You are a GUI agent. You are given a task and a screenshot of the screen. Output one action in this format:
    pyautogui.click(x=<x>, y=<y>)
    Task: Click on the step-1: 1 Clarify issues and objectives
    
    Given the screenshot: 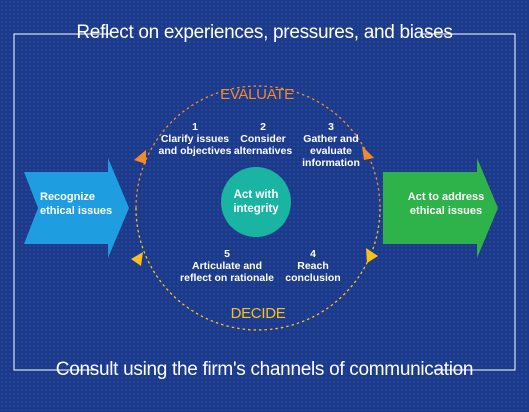 What is the action you would take?
    pyautogui.click(x=195, y=139)
    